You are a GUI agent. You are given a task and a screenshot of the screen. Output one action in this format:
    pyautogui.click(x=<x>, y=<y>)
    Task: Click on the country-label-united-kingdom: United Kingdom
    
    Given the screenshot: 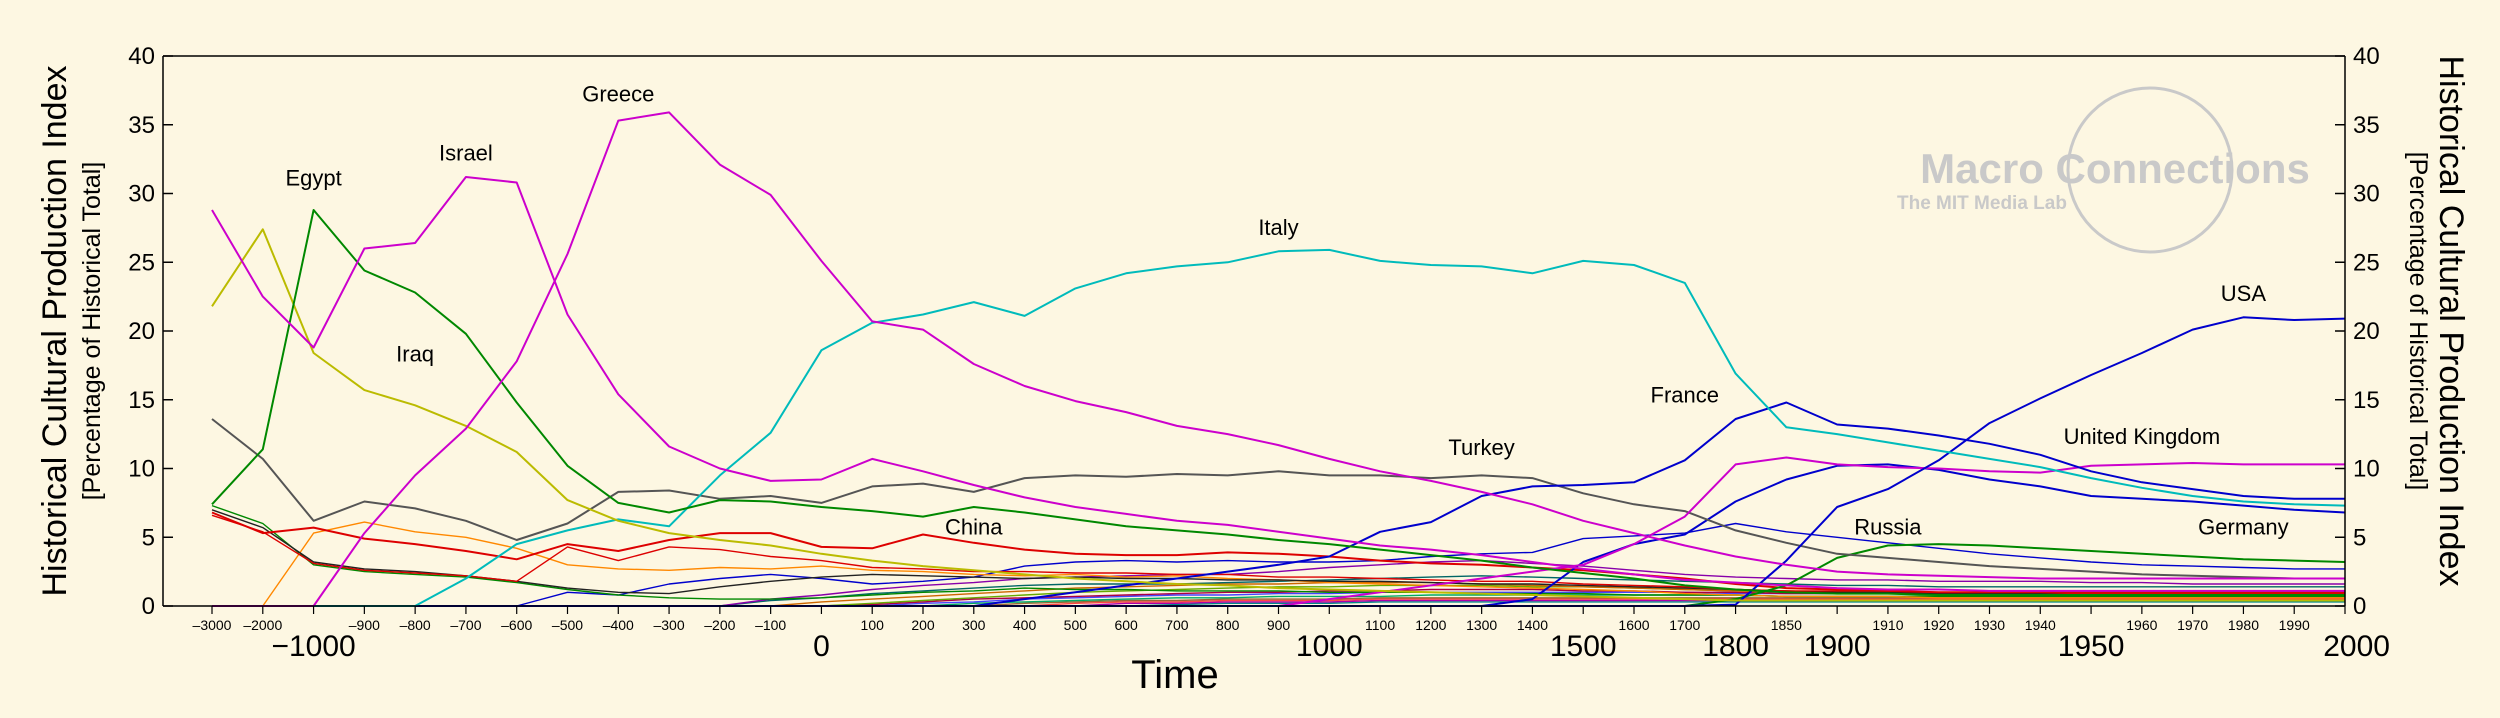 What is the action you would take?
    pyautogui.click(x=2142, y=436)
    